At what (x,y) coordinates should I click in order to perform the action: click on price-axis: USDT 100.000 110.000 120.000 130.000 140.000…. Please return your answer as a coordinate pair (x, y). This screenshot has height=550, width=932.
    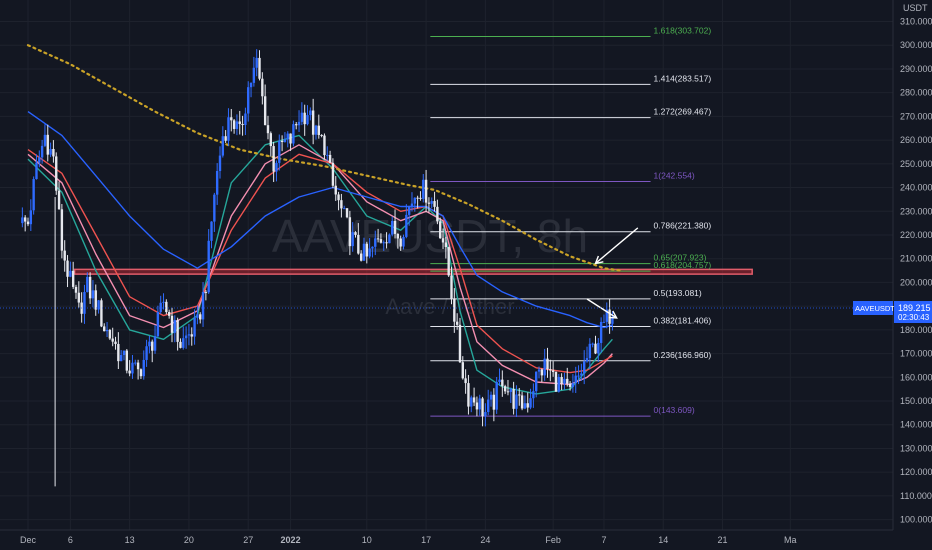
    Looking at the image, I should click on (916, 264).